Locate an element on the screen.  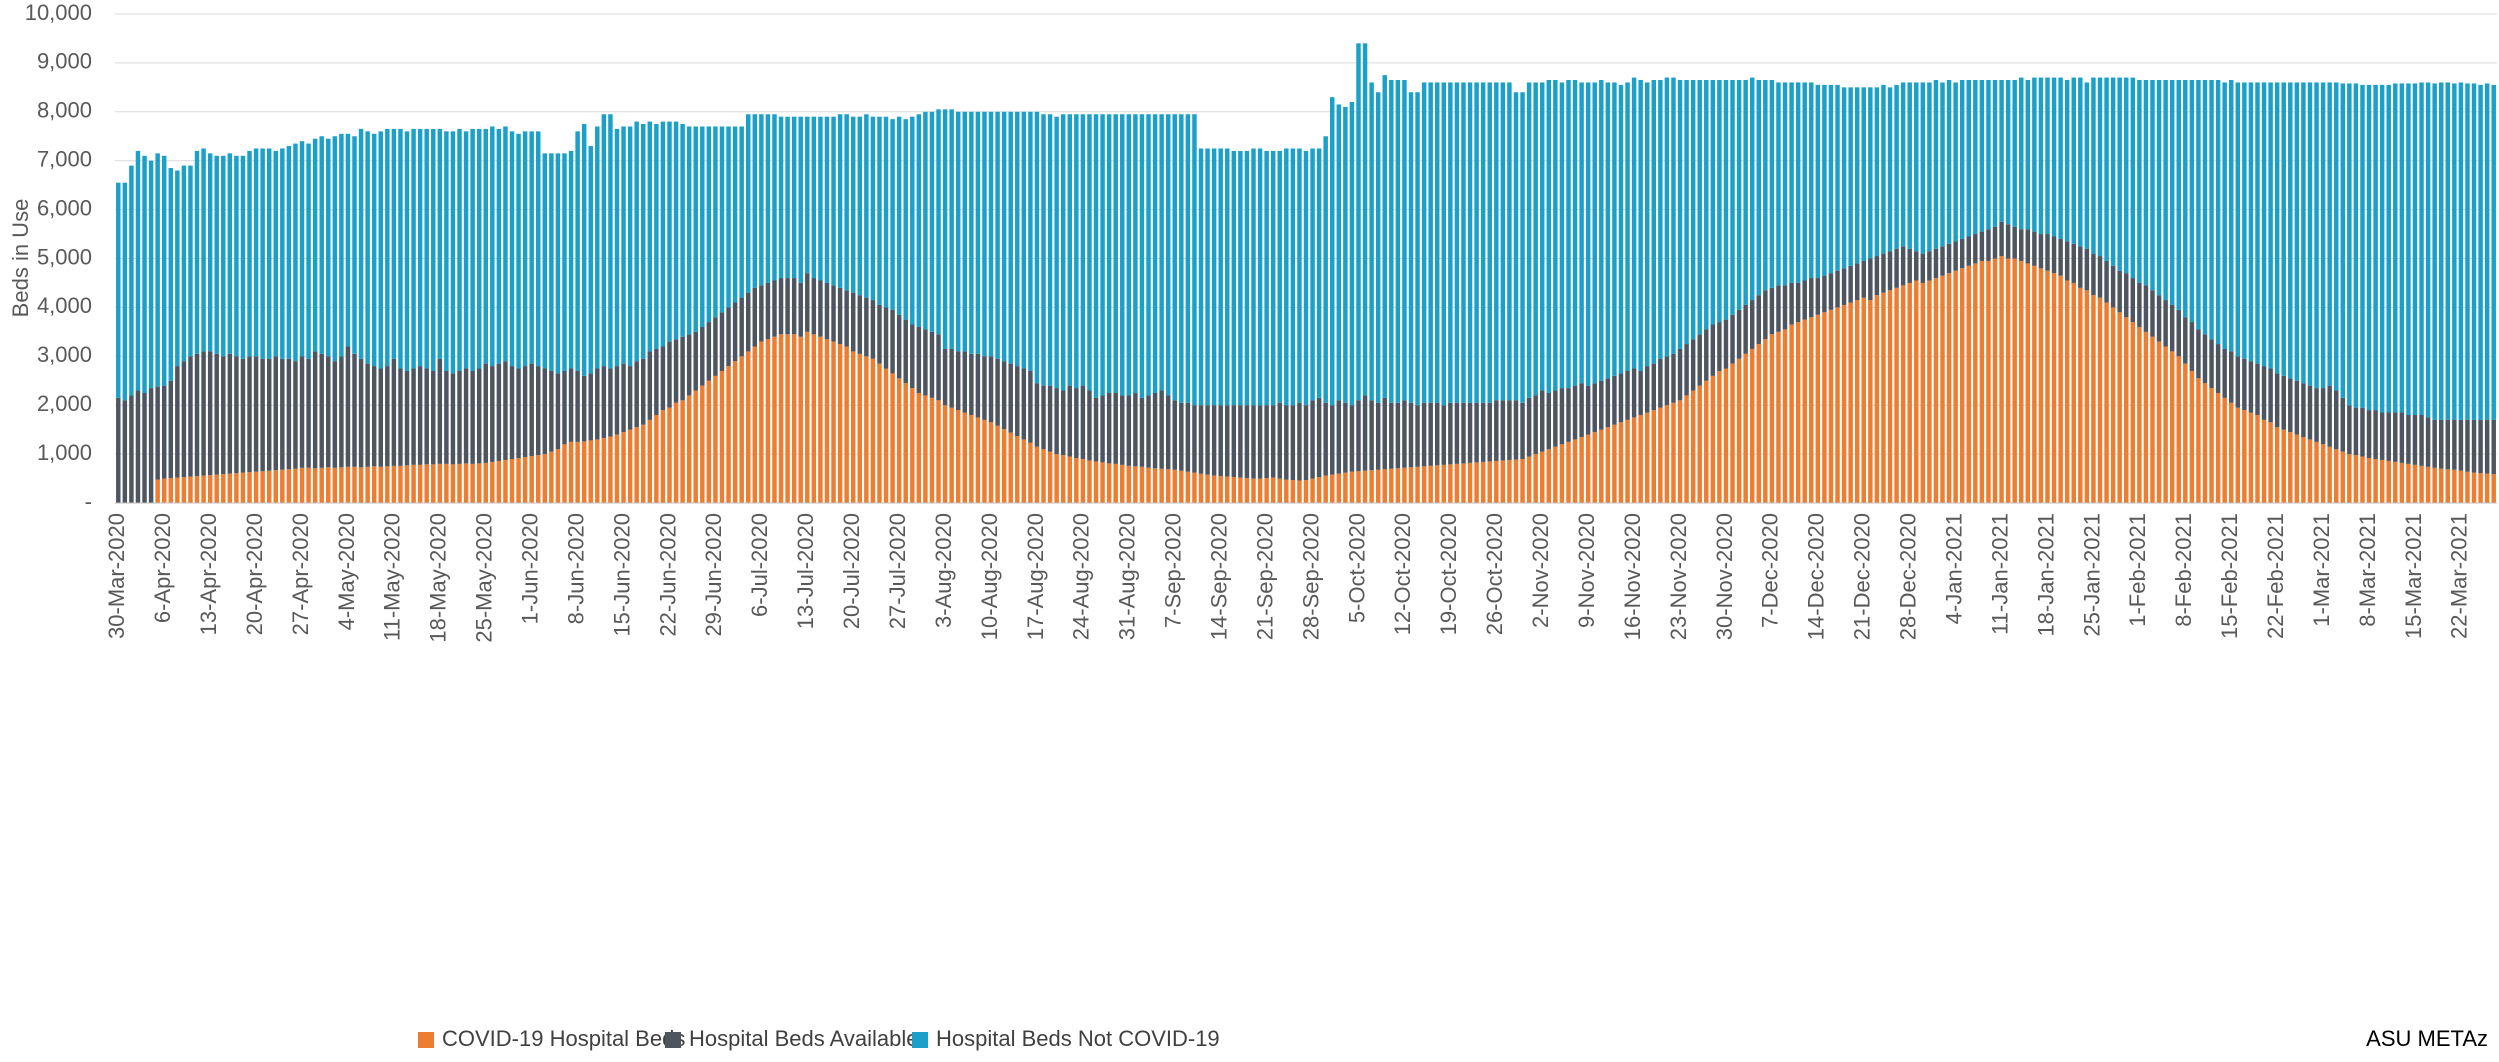
x-tick-label: 11-Jan-2021 is located at coordinates (1999, 574).